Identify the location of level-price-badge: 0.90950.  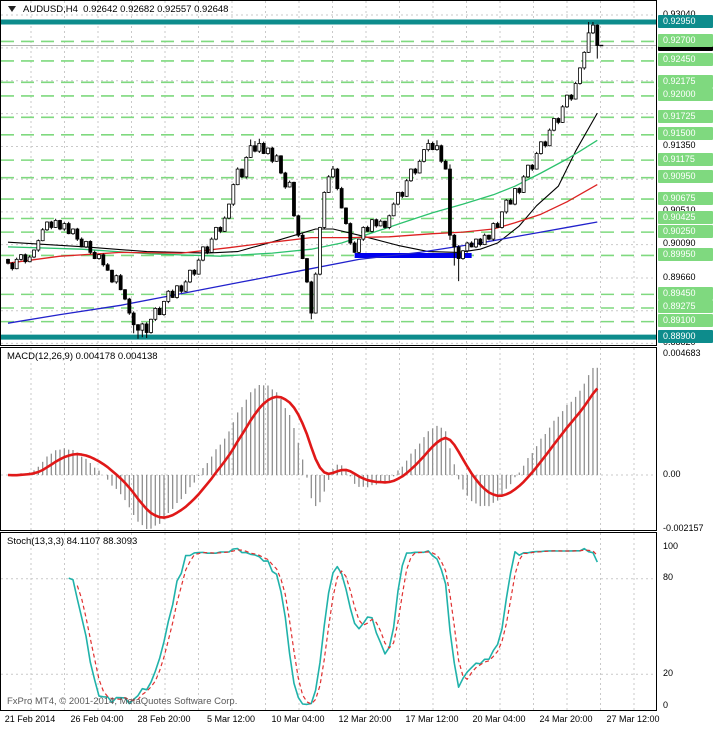
(685, 177).